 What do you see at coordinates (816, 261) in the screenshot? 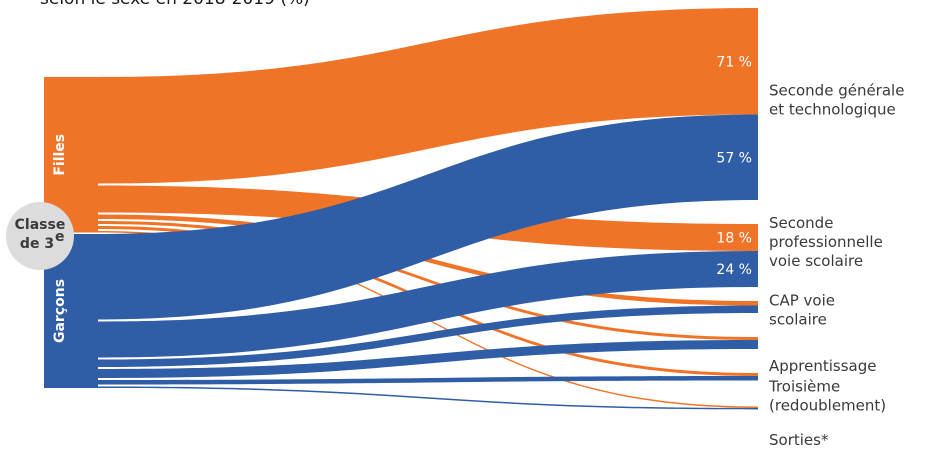
I see `destination-label-1-line3: voie scolaire` at bounding box center [816, 261].